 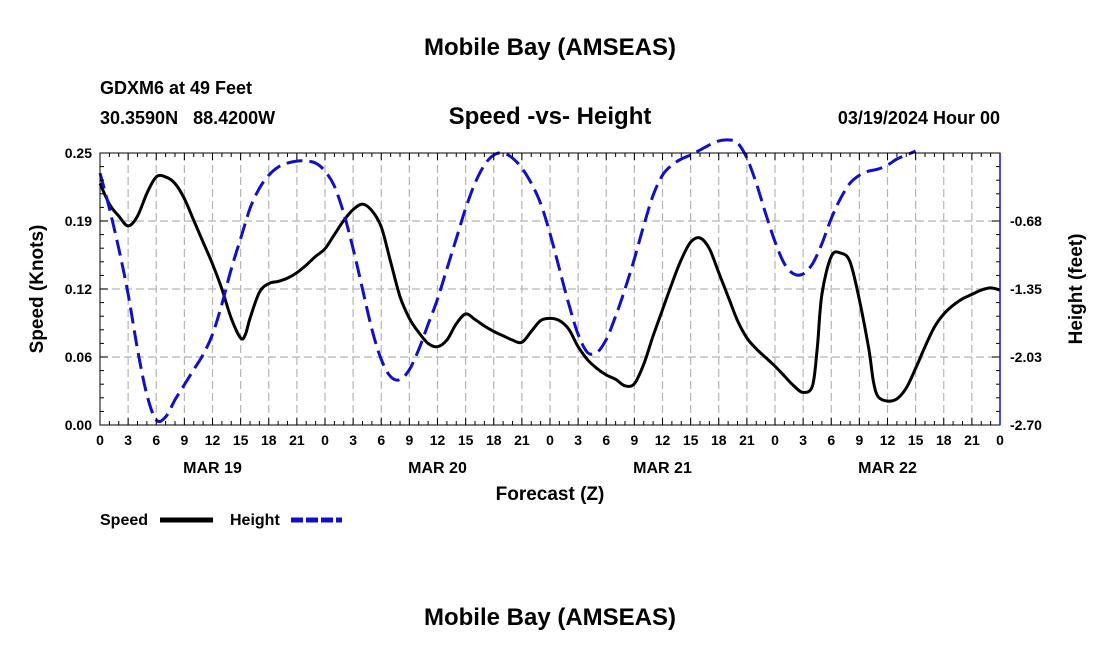 I want to click on footer-title: Mobile Bay (AMSEAS), so click(x=550, y=617).